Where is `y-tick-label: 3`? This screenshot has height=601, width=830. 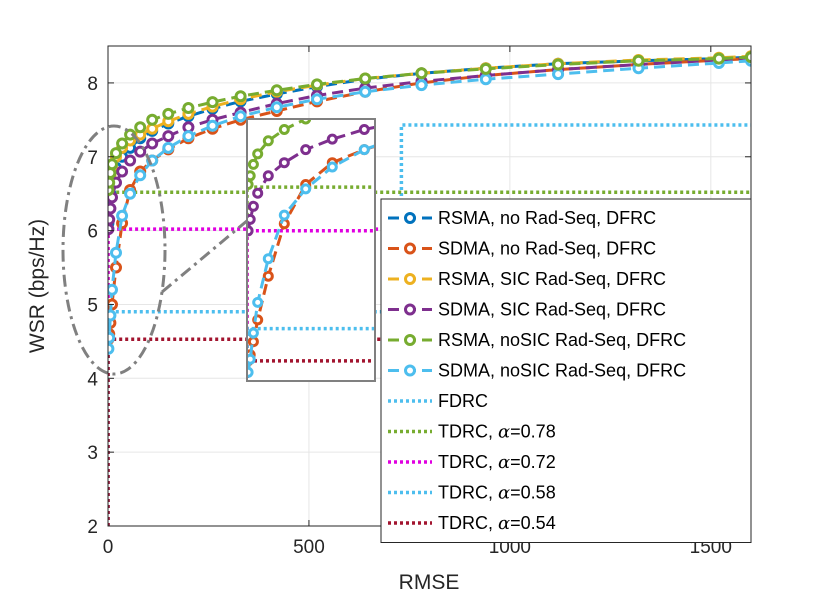 y-tick-label: 3 is located at coordinates (92, 453).